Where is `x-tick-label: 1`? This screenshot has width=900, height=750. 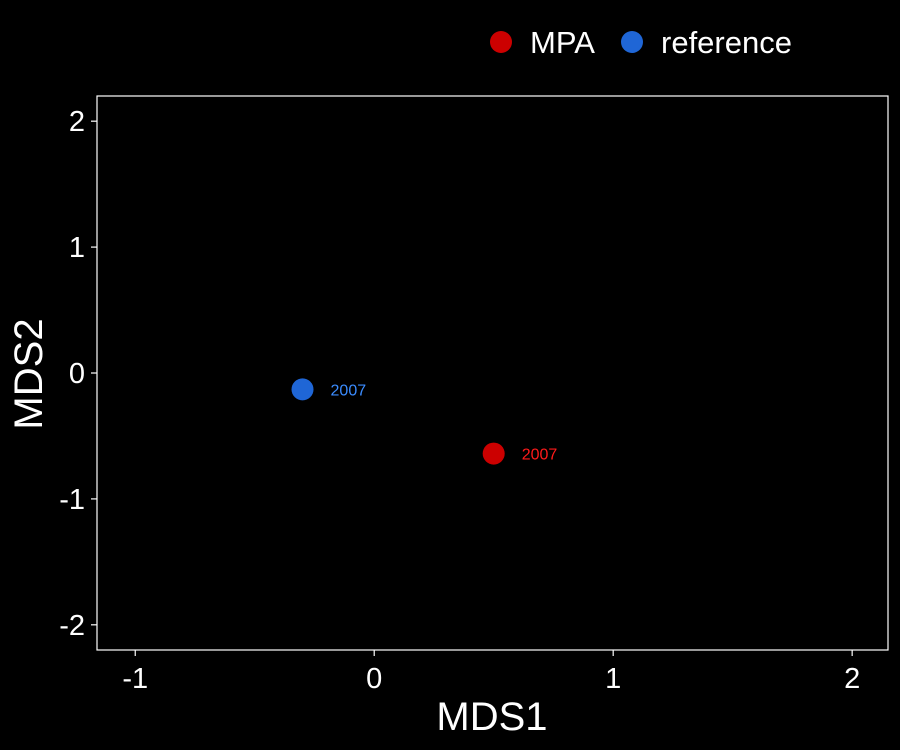
x-tick-label: 1 is located at coordinates (613, 679).